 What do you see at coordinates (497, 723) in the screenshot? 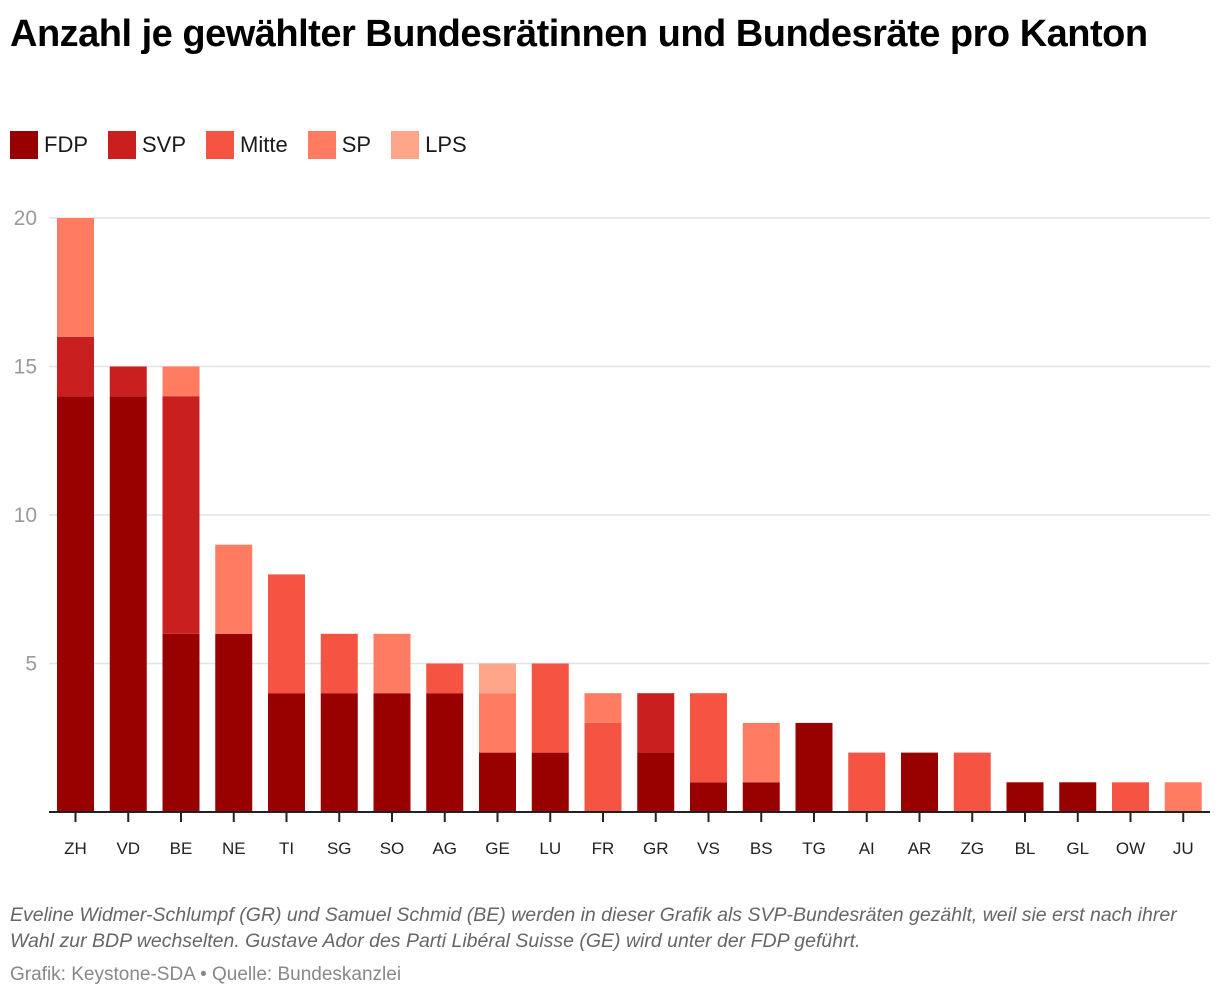
I see `bar-ge-sp` at bounding box center [497, 723].